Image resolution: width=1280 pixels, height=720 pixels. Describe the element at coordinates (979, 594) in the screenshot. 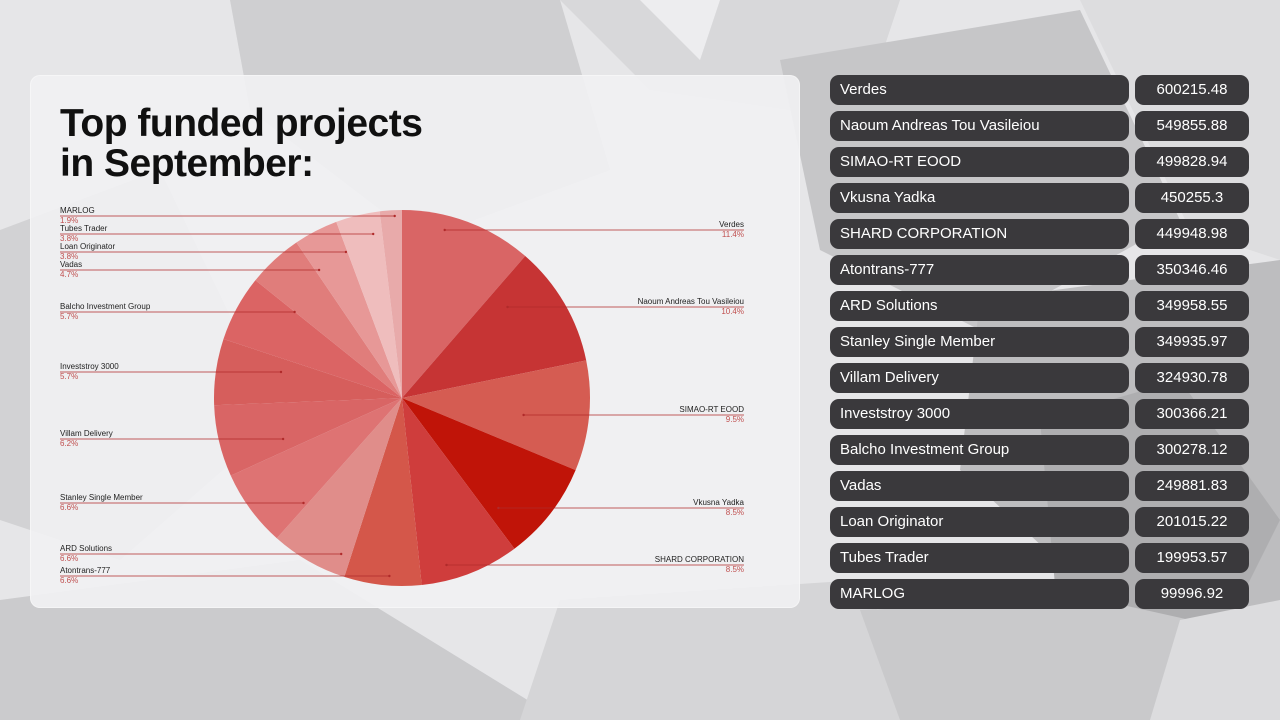

I see `project-name-cell: MARLOG` at that location.